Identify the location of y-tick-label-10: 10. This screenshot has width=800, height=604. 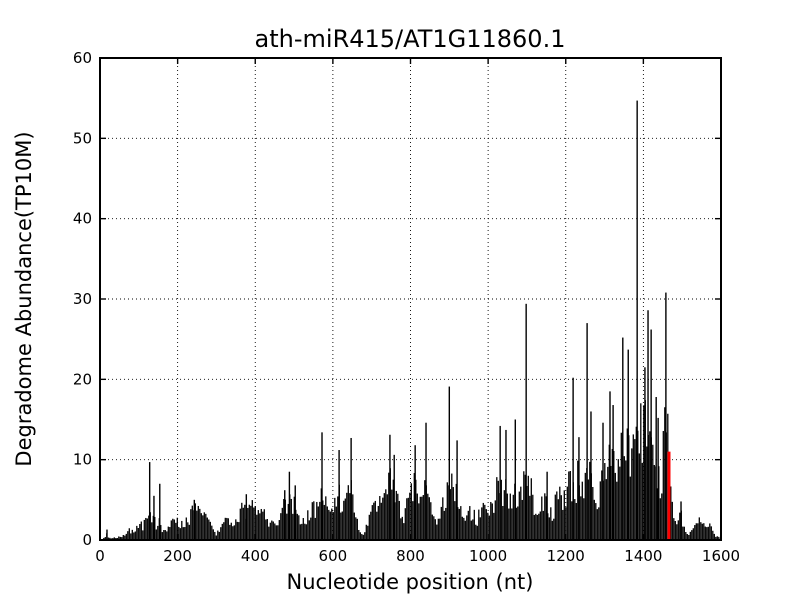
(82, 460).